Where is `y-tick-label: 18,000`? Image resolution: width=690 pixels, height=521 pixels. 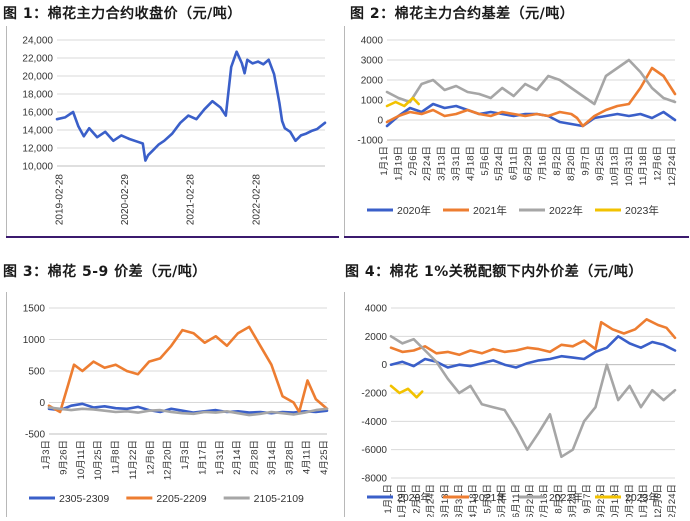 y-tick-label: 18,000 is located at coordinates (37, 95).